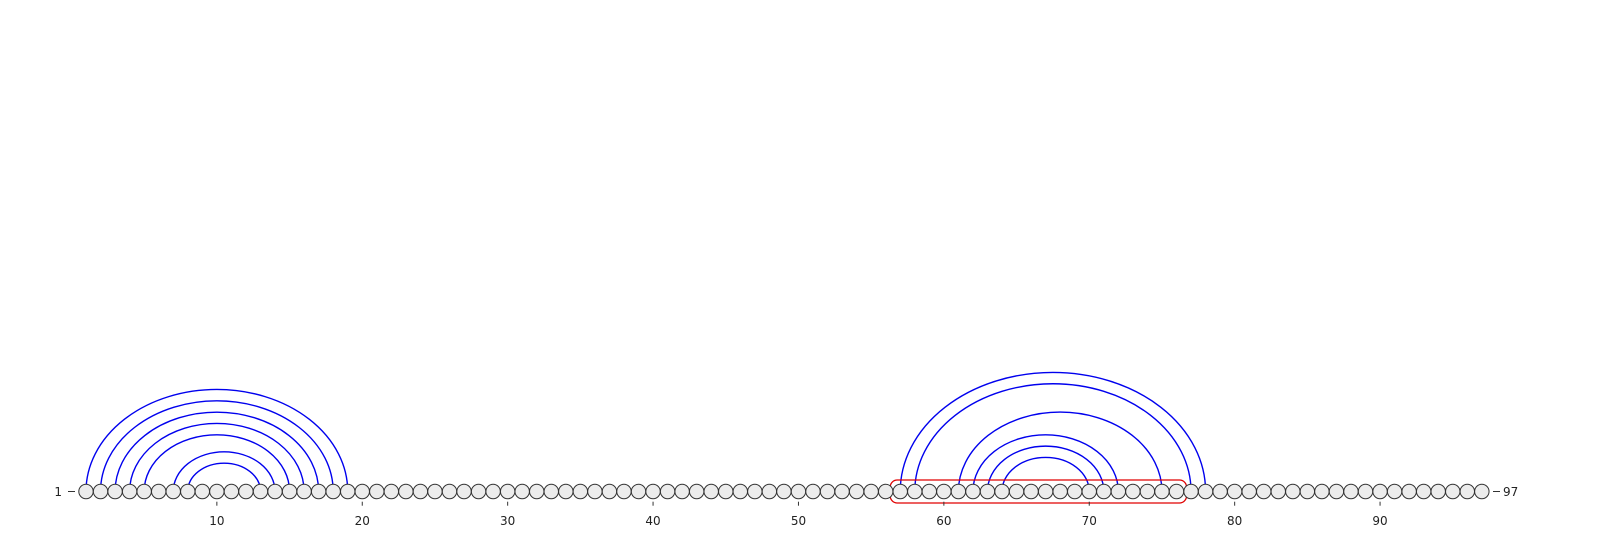 The image size is (1600, 536). I want to click on x-tick-label-10: 10, so click(216, 521).